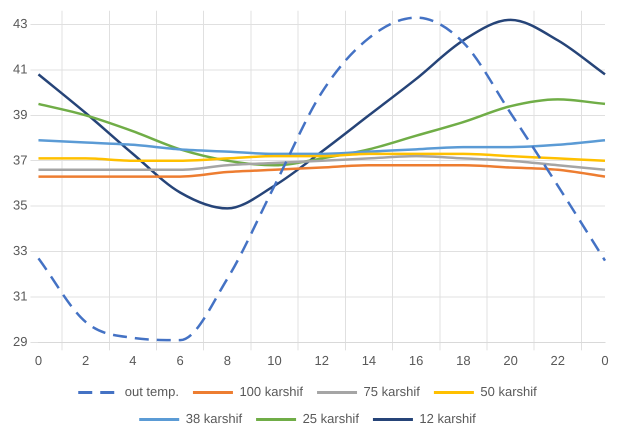  I want to click on legend-label: 25 karshif, so click(331, 418).